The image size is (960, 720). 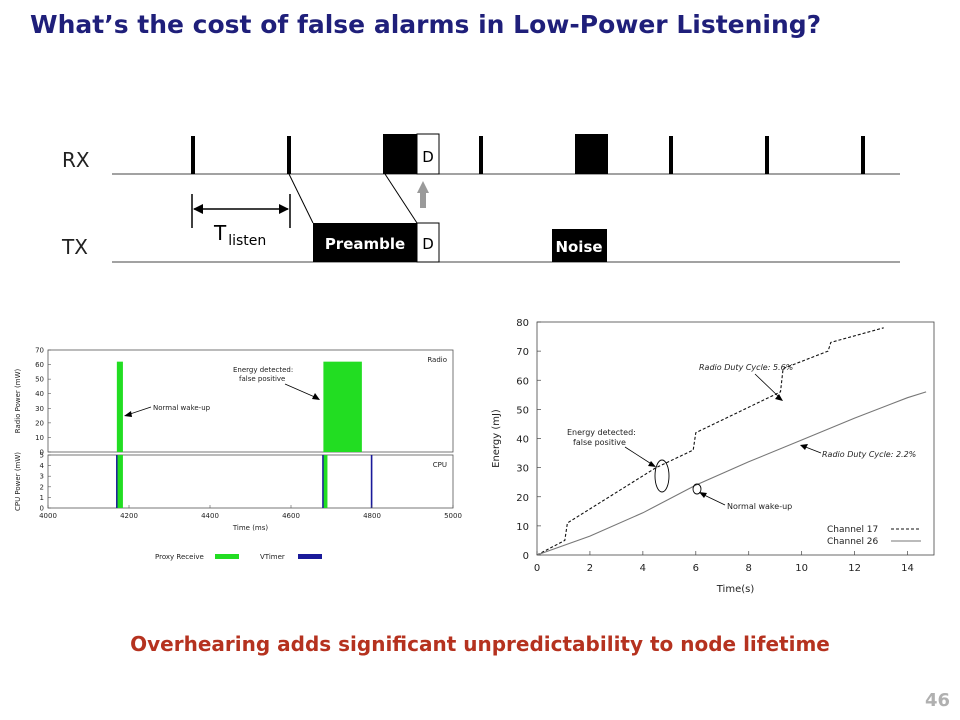 I want to click on y-tick-label: 60, so click(x=522, y=381).